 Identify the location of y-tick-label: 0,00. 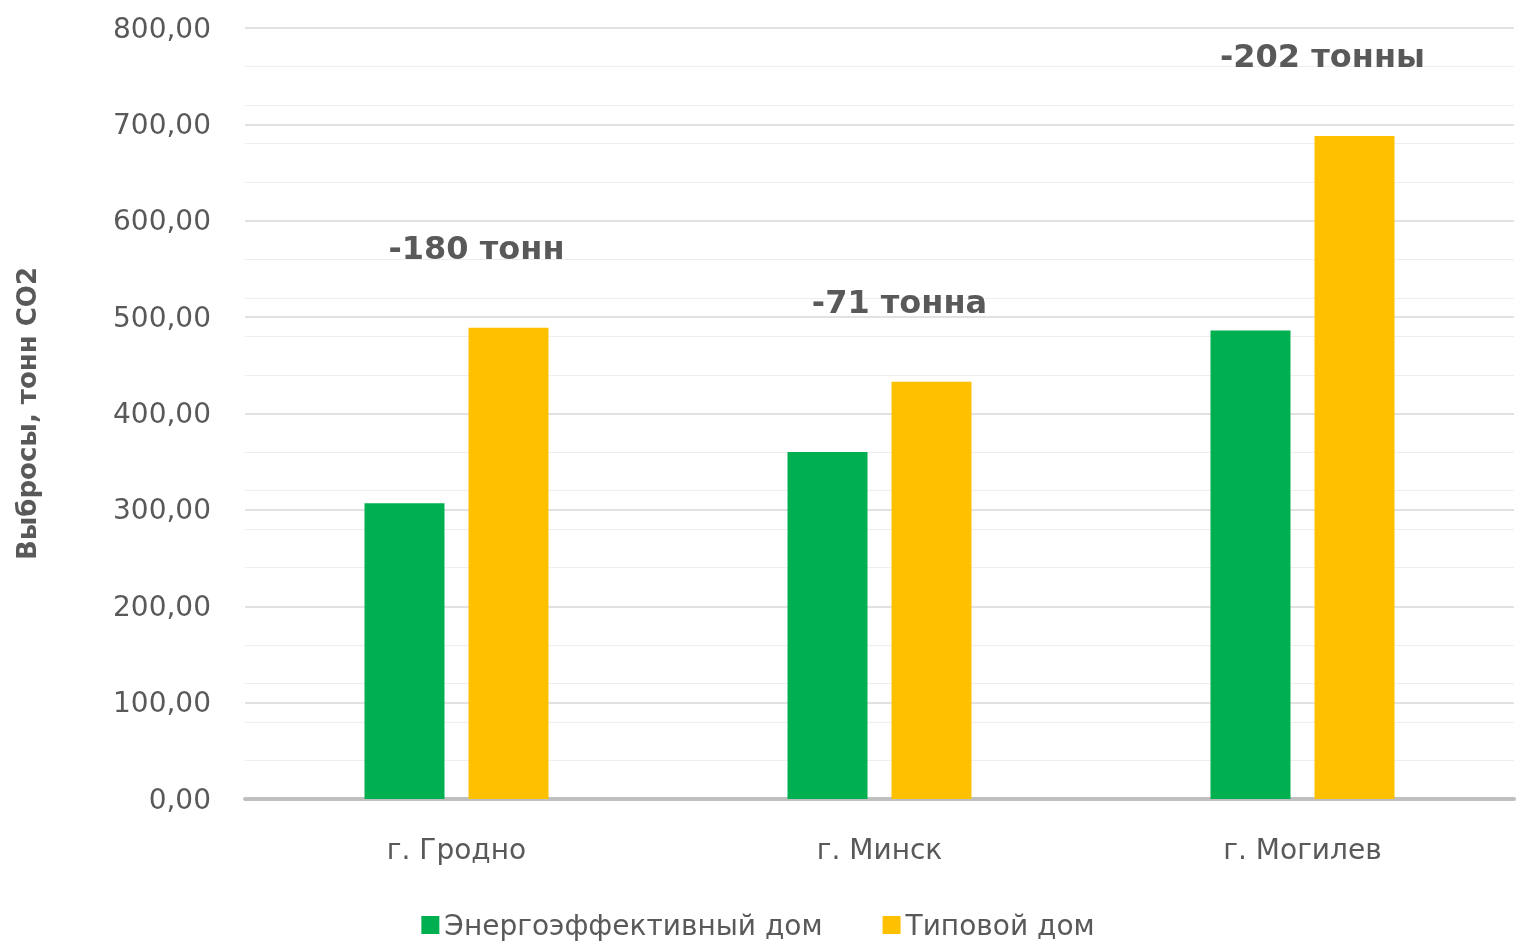
(179, 799).